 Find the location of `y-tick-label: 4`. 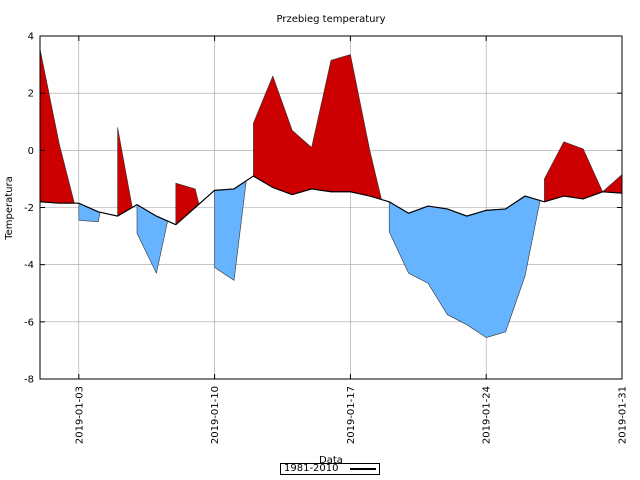

y-tick-label: 4 is located at coordinates (31, 37).